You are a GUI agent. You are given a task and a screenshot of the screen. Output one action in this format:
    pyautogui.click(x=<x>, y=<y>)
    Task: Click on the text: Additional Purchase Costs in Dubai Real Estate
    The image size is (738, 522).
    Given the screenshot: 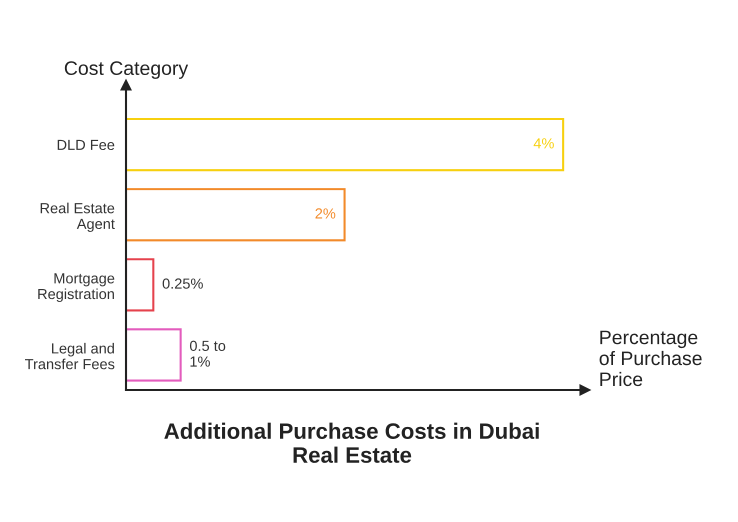 What is the action you would take?
    pyautogui.click(x=351, y=442)
    